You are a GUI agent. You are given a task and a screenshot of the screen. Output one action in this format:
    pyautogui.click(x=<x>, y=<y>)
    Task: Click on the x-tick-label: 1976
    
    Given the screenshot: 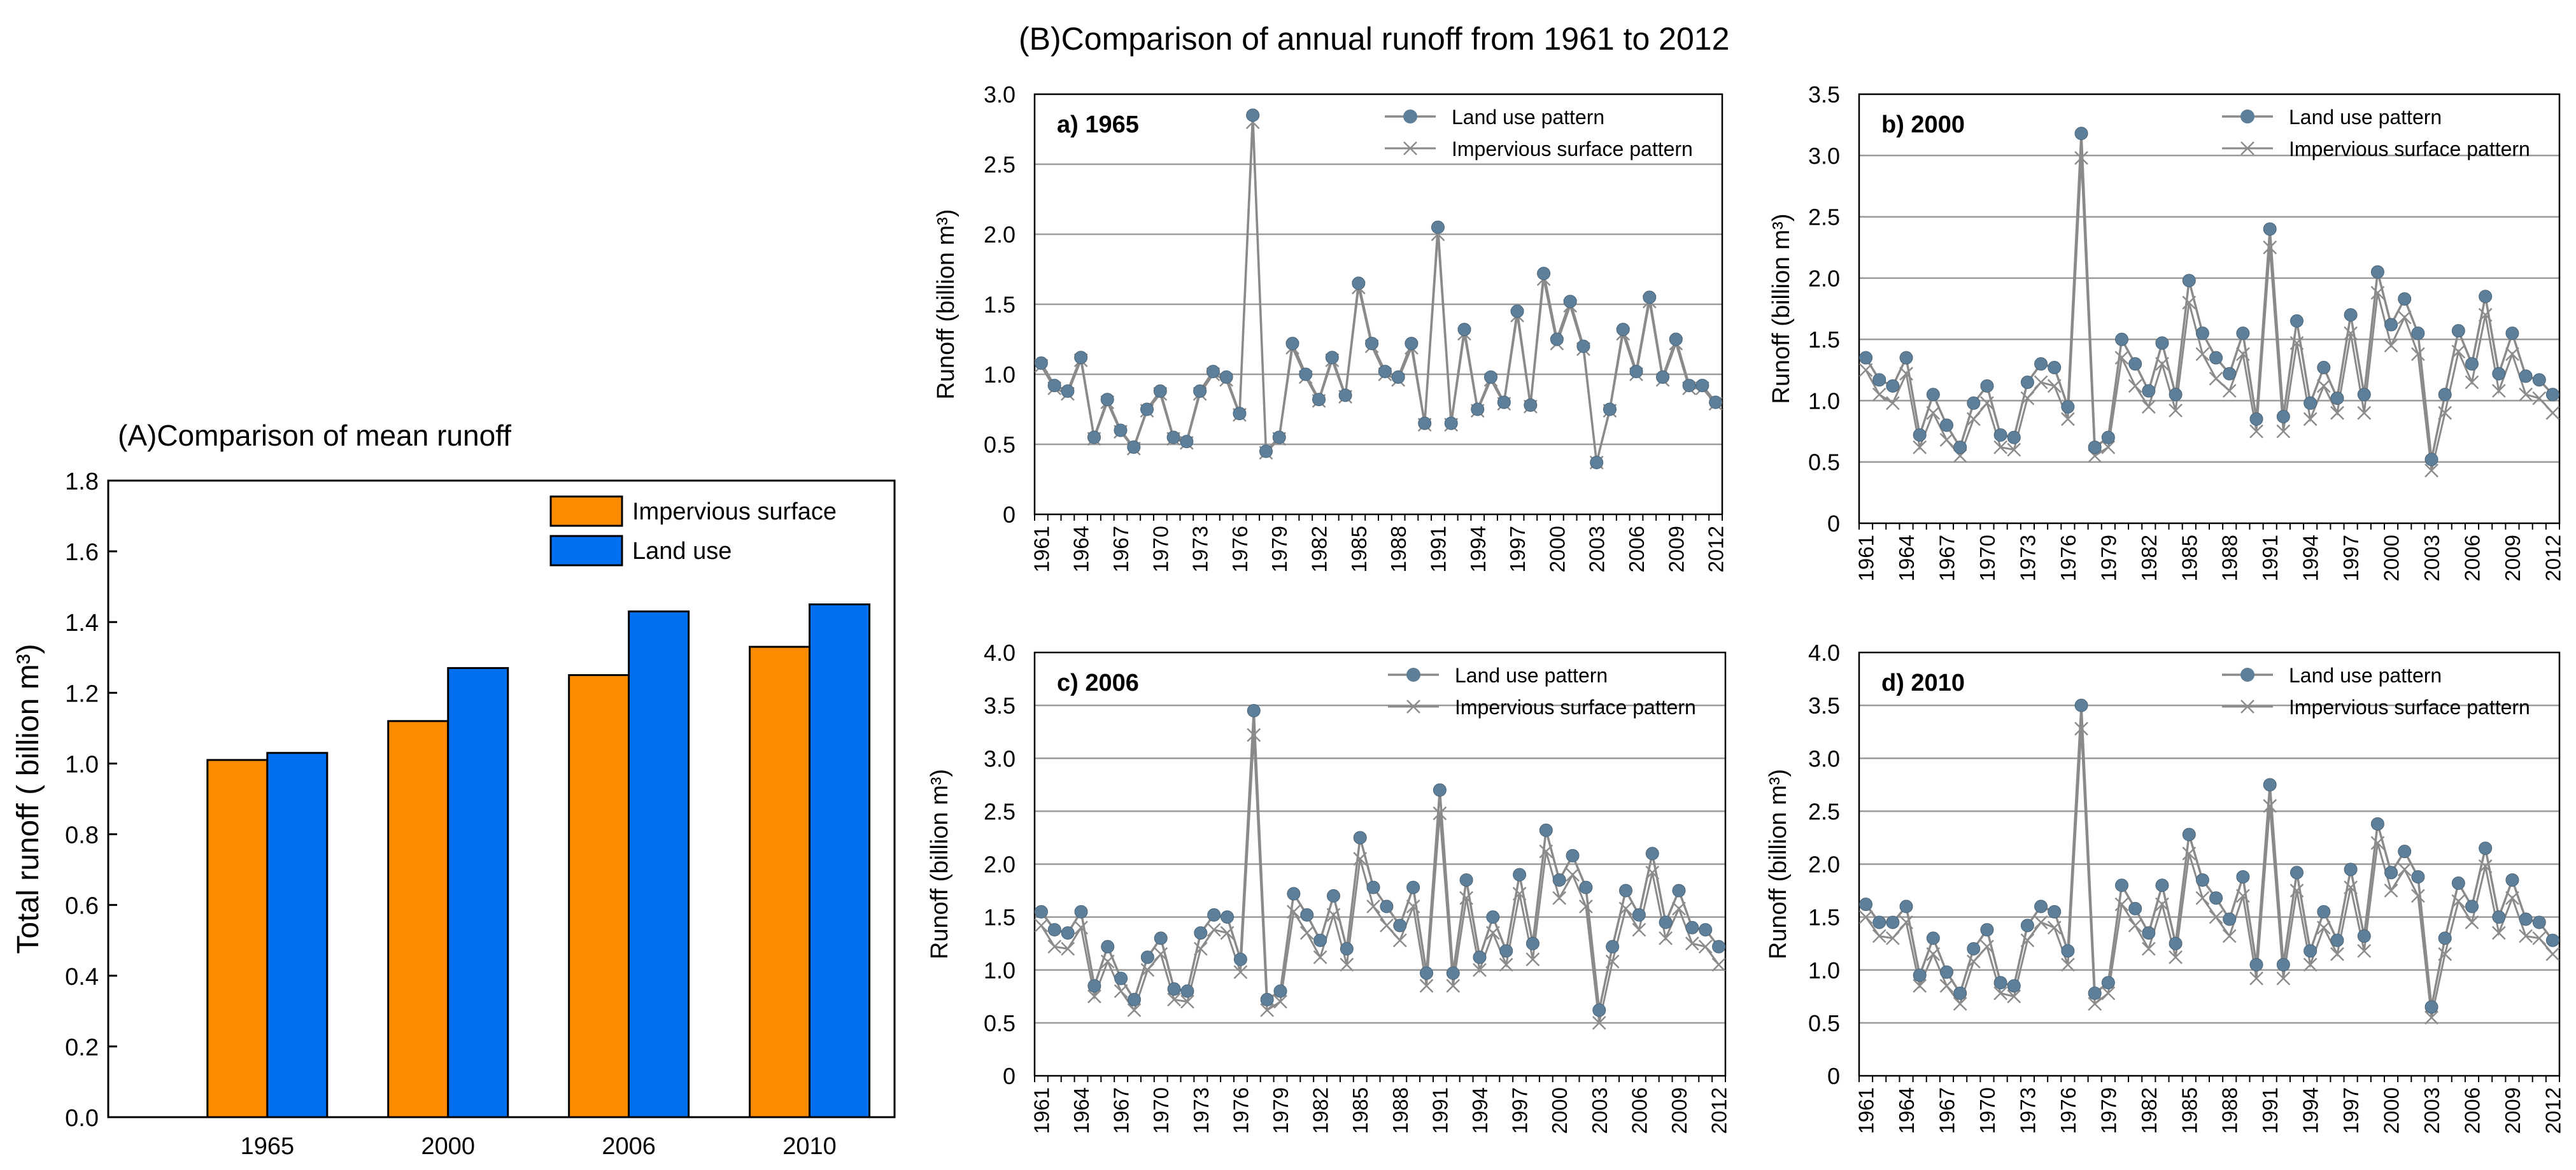 What is the action you would take?
    pyautogui.click(x=2068, y=1110)
    